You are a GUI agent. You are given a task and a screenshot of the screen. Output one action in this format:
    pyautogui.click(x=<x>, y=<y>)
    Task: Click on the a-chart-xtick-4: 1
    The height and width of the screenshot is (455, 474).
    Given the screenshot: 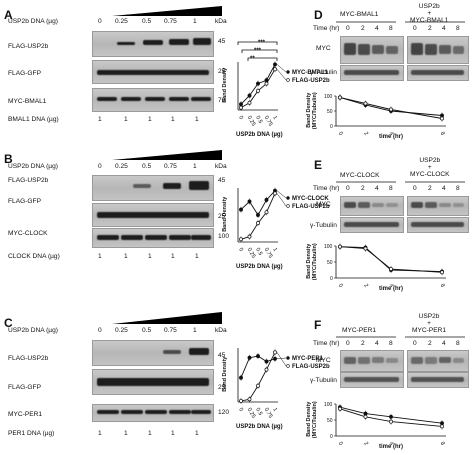 What is the action you would take?
    pyautogui.click(x=274, y=118)
    